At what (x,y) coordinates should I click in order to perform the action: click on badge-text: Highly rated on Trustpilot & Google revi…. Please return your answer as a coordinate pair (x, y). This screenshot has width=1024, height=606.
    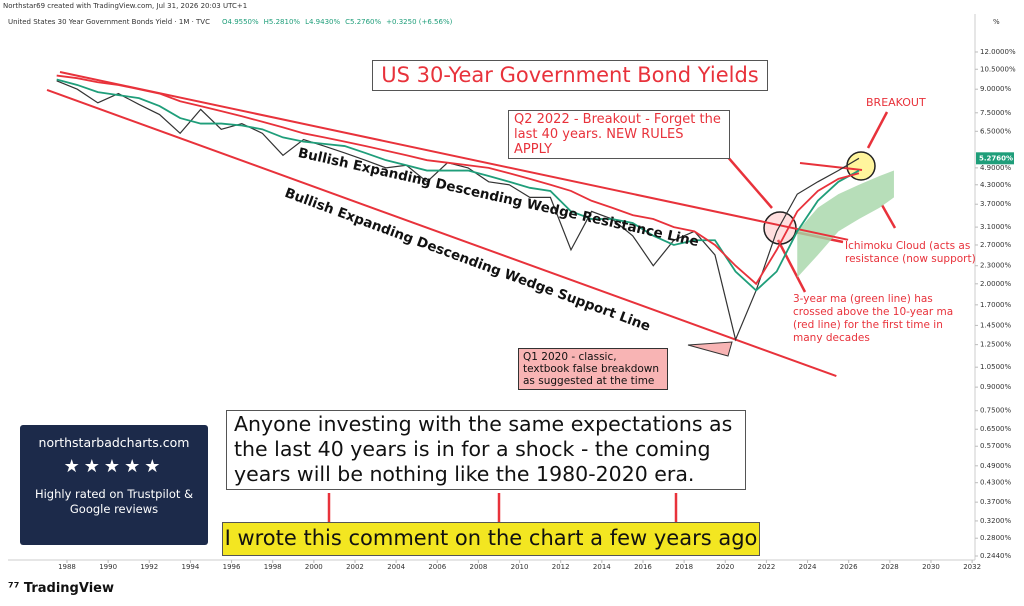
    Looking at the image, I should click on (114, 501).